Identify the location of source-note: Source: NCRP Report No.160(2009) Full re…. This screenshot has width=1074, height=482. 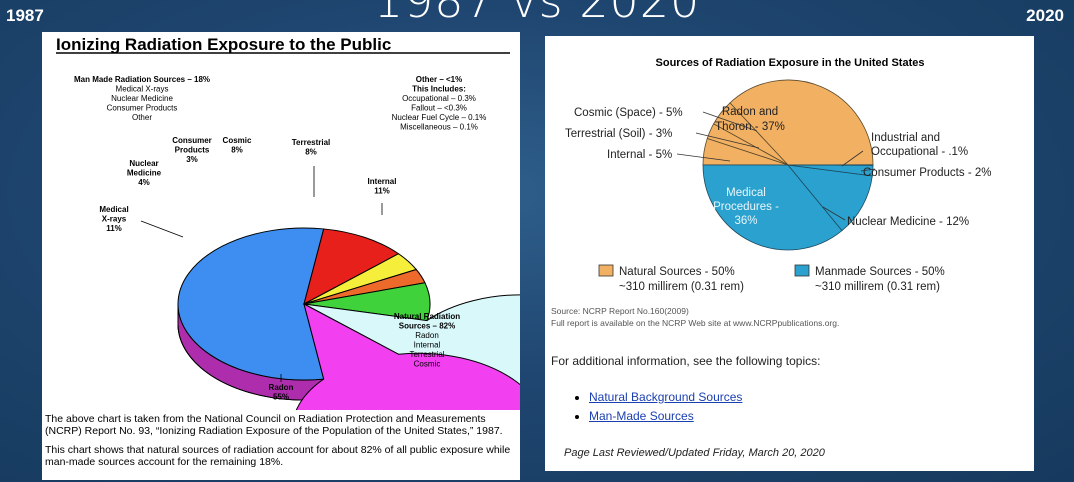
(695, 317).